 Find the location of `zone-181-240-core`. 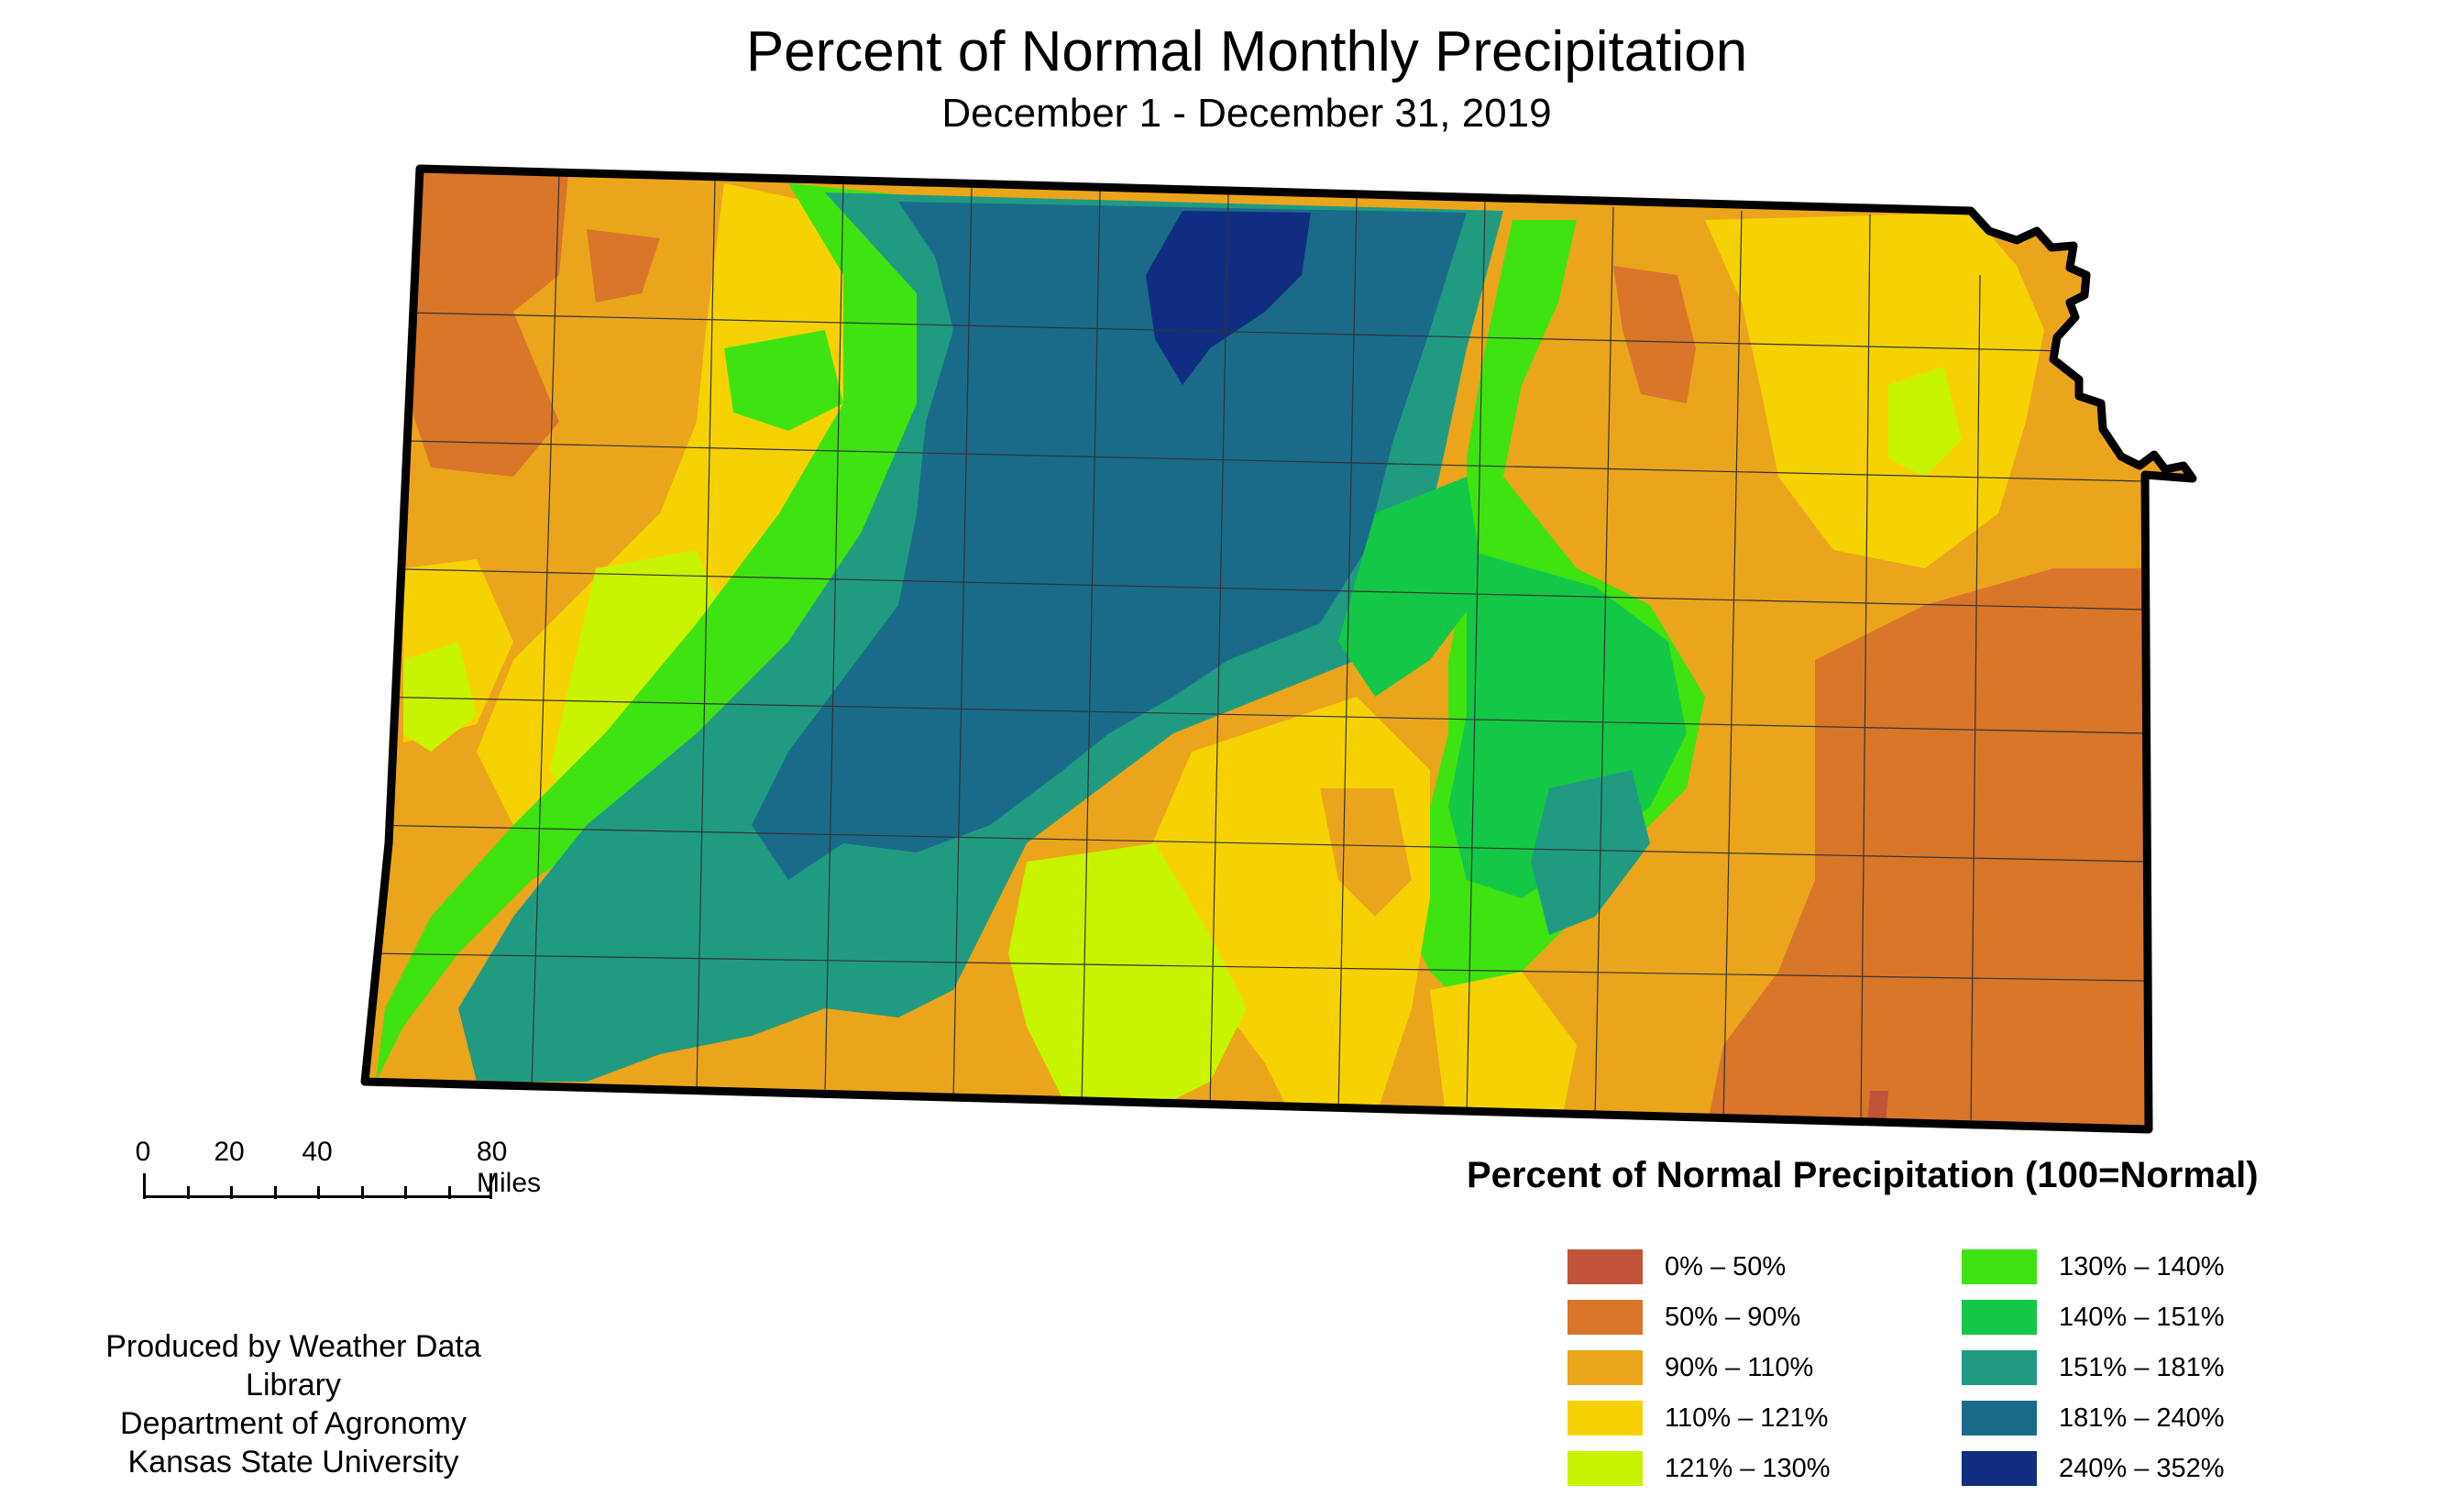

zone-181-240-core is located at coordinates (1109, 541).